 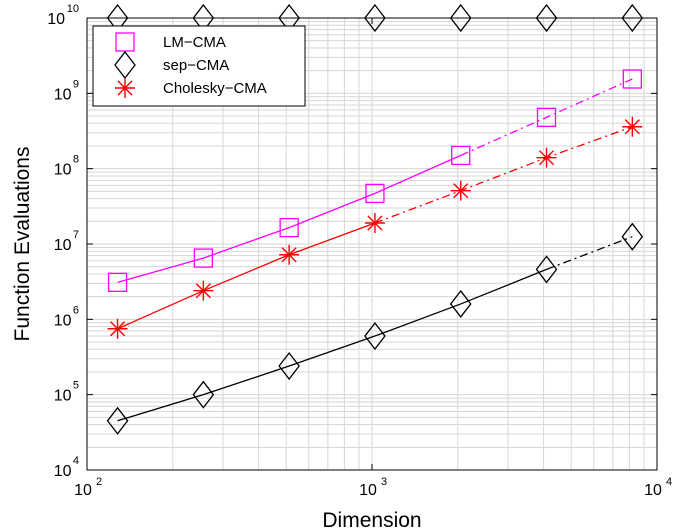 I want to click on y-tick-label-exponent: 5, so click(x=76, y=386).